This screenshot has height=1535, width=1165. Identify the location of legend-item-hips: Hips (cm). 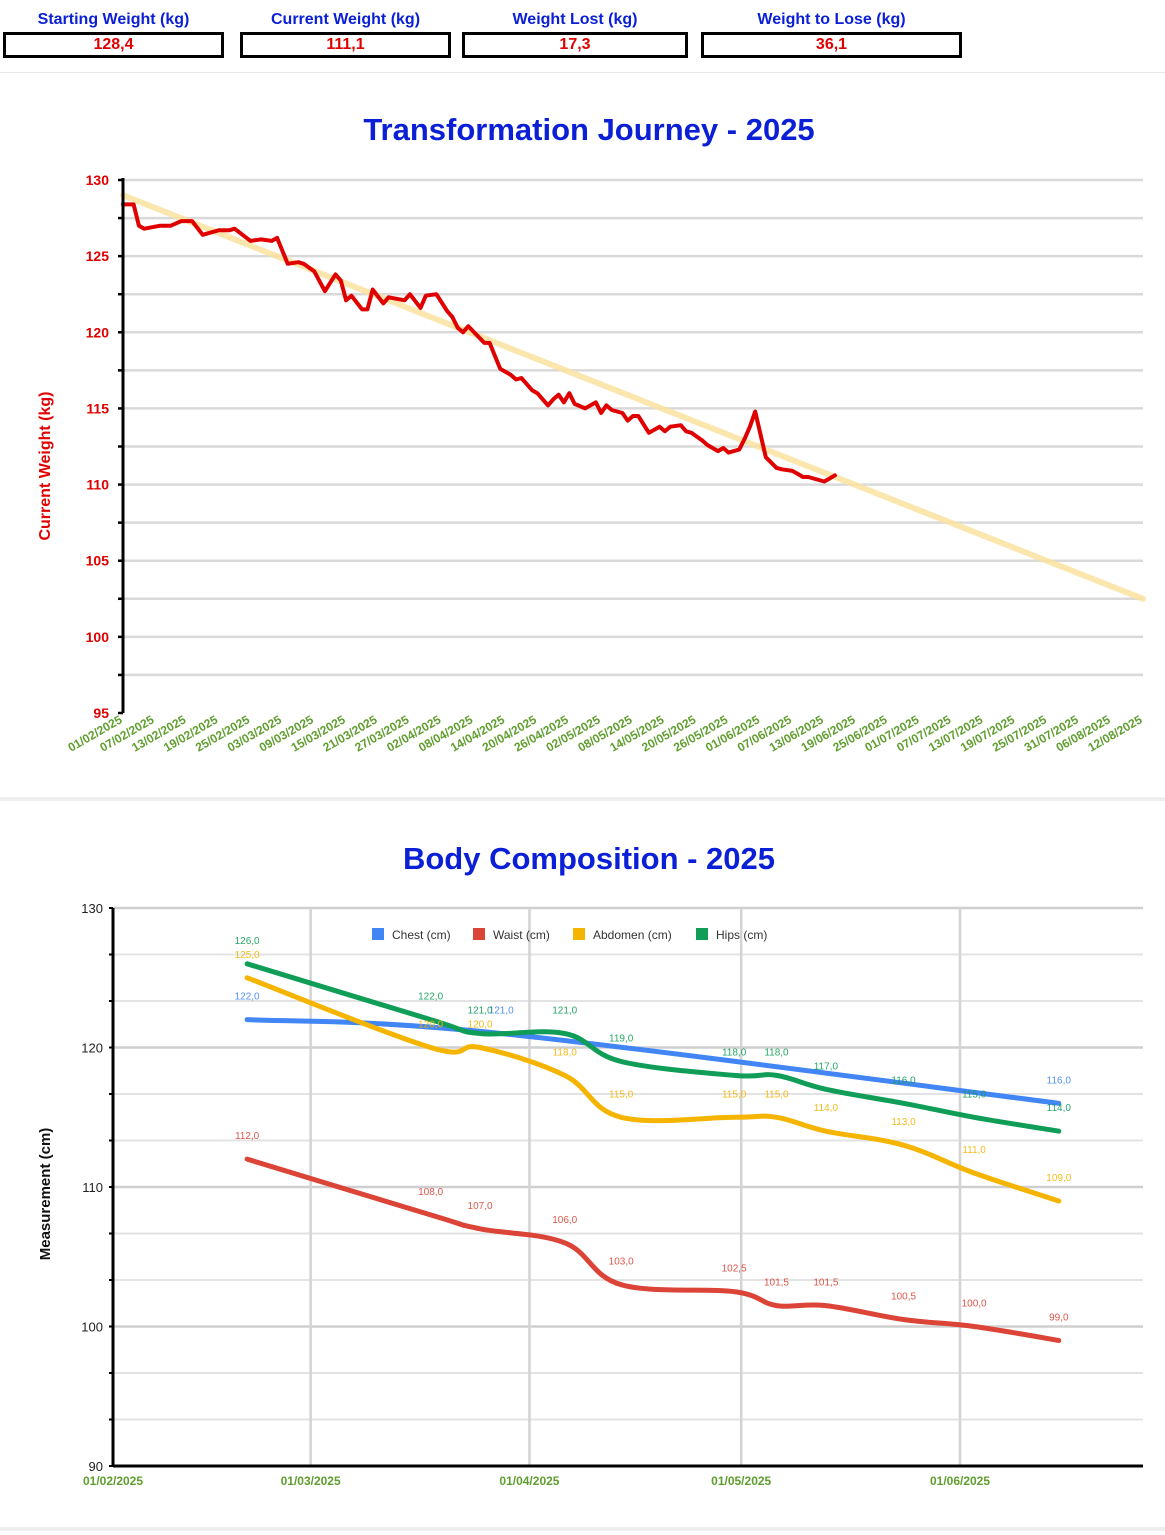
(731, 935).